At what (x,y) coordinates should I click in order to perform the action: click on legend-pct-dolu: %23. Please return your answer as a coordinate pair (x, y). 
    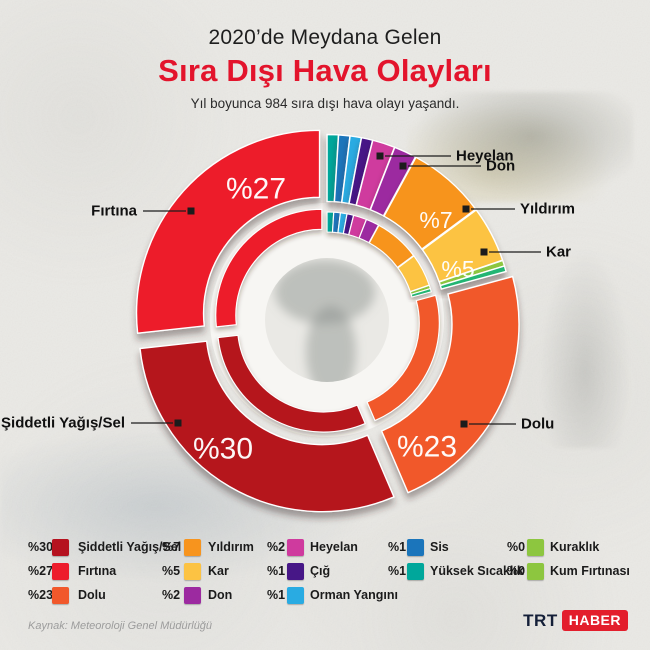
    Looking at the image, I should click on (41, 595).